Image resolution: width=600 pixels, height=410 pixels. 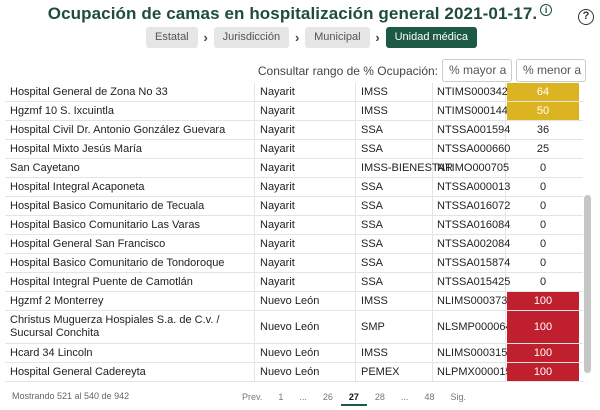 What do you see at coordinates (132, 92) in the screenshot?
I see `hospital-name-cell: Hospital General de Zona No 33` at bounding box center [132, 92].